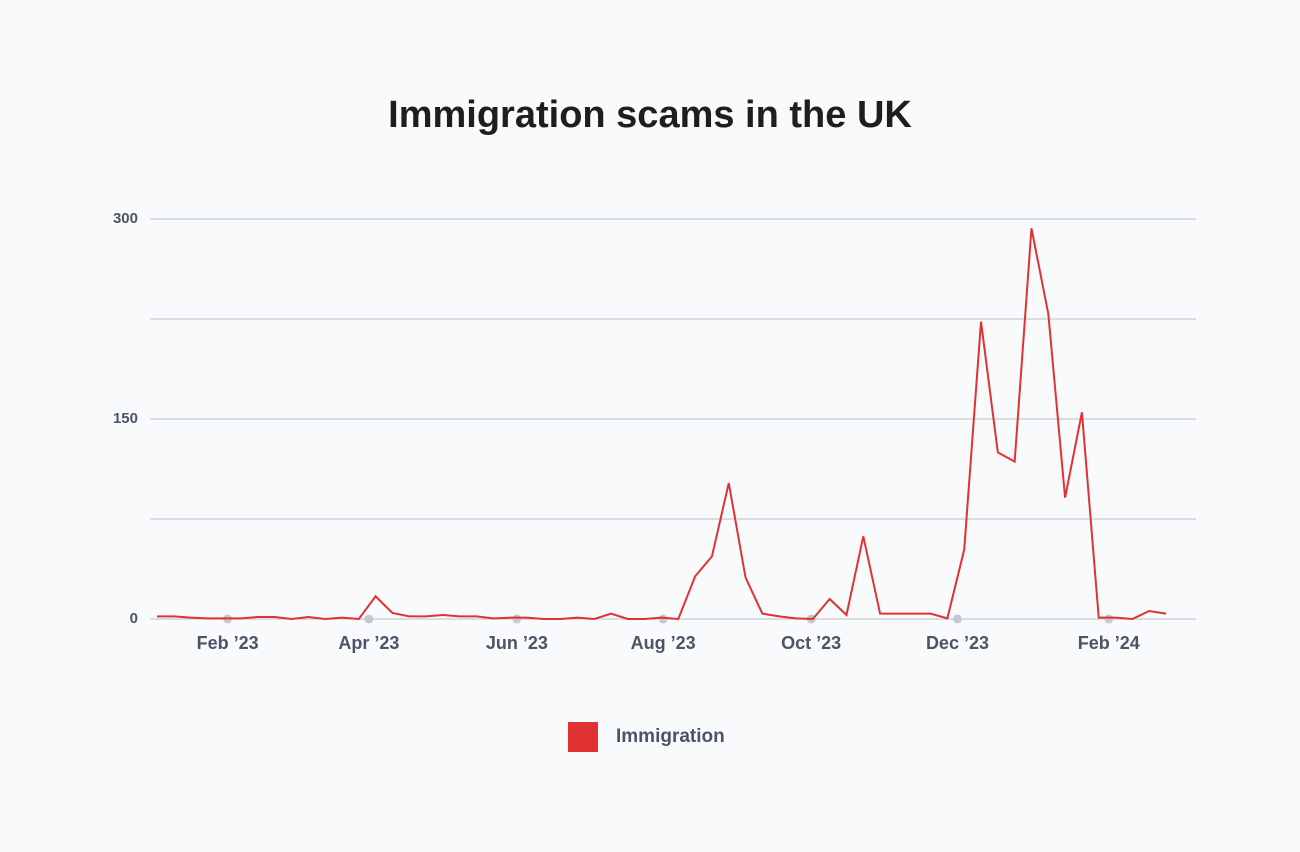 The width and height of the screenshot is (1300, 852). I want to click on chart-title: Immigration scams in the UK, so click(650, 115).